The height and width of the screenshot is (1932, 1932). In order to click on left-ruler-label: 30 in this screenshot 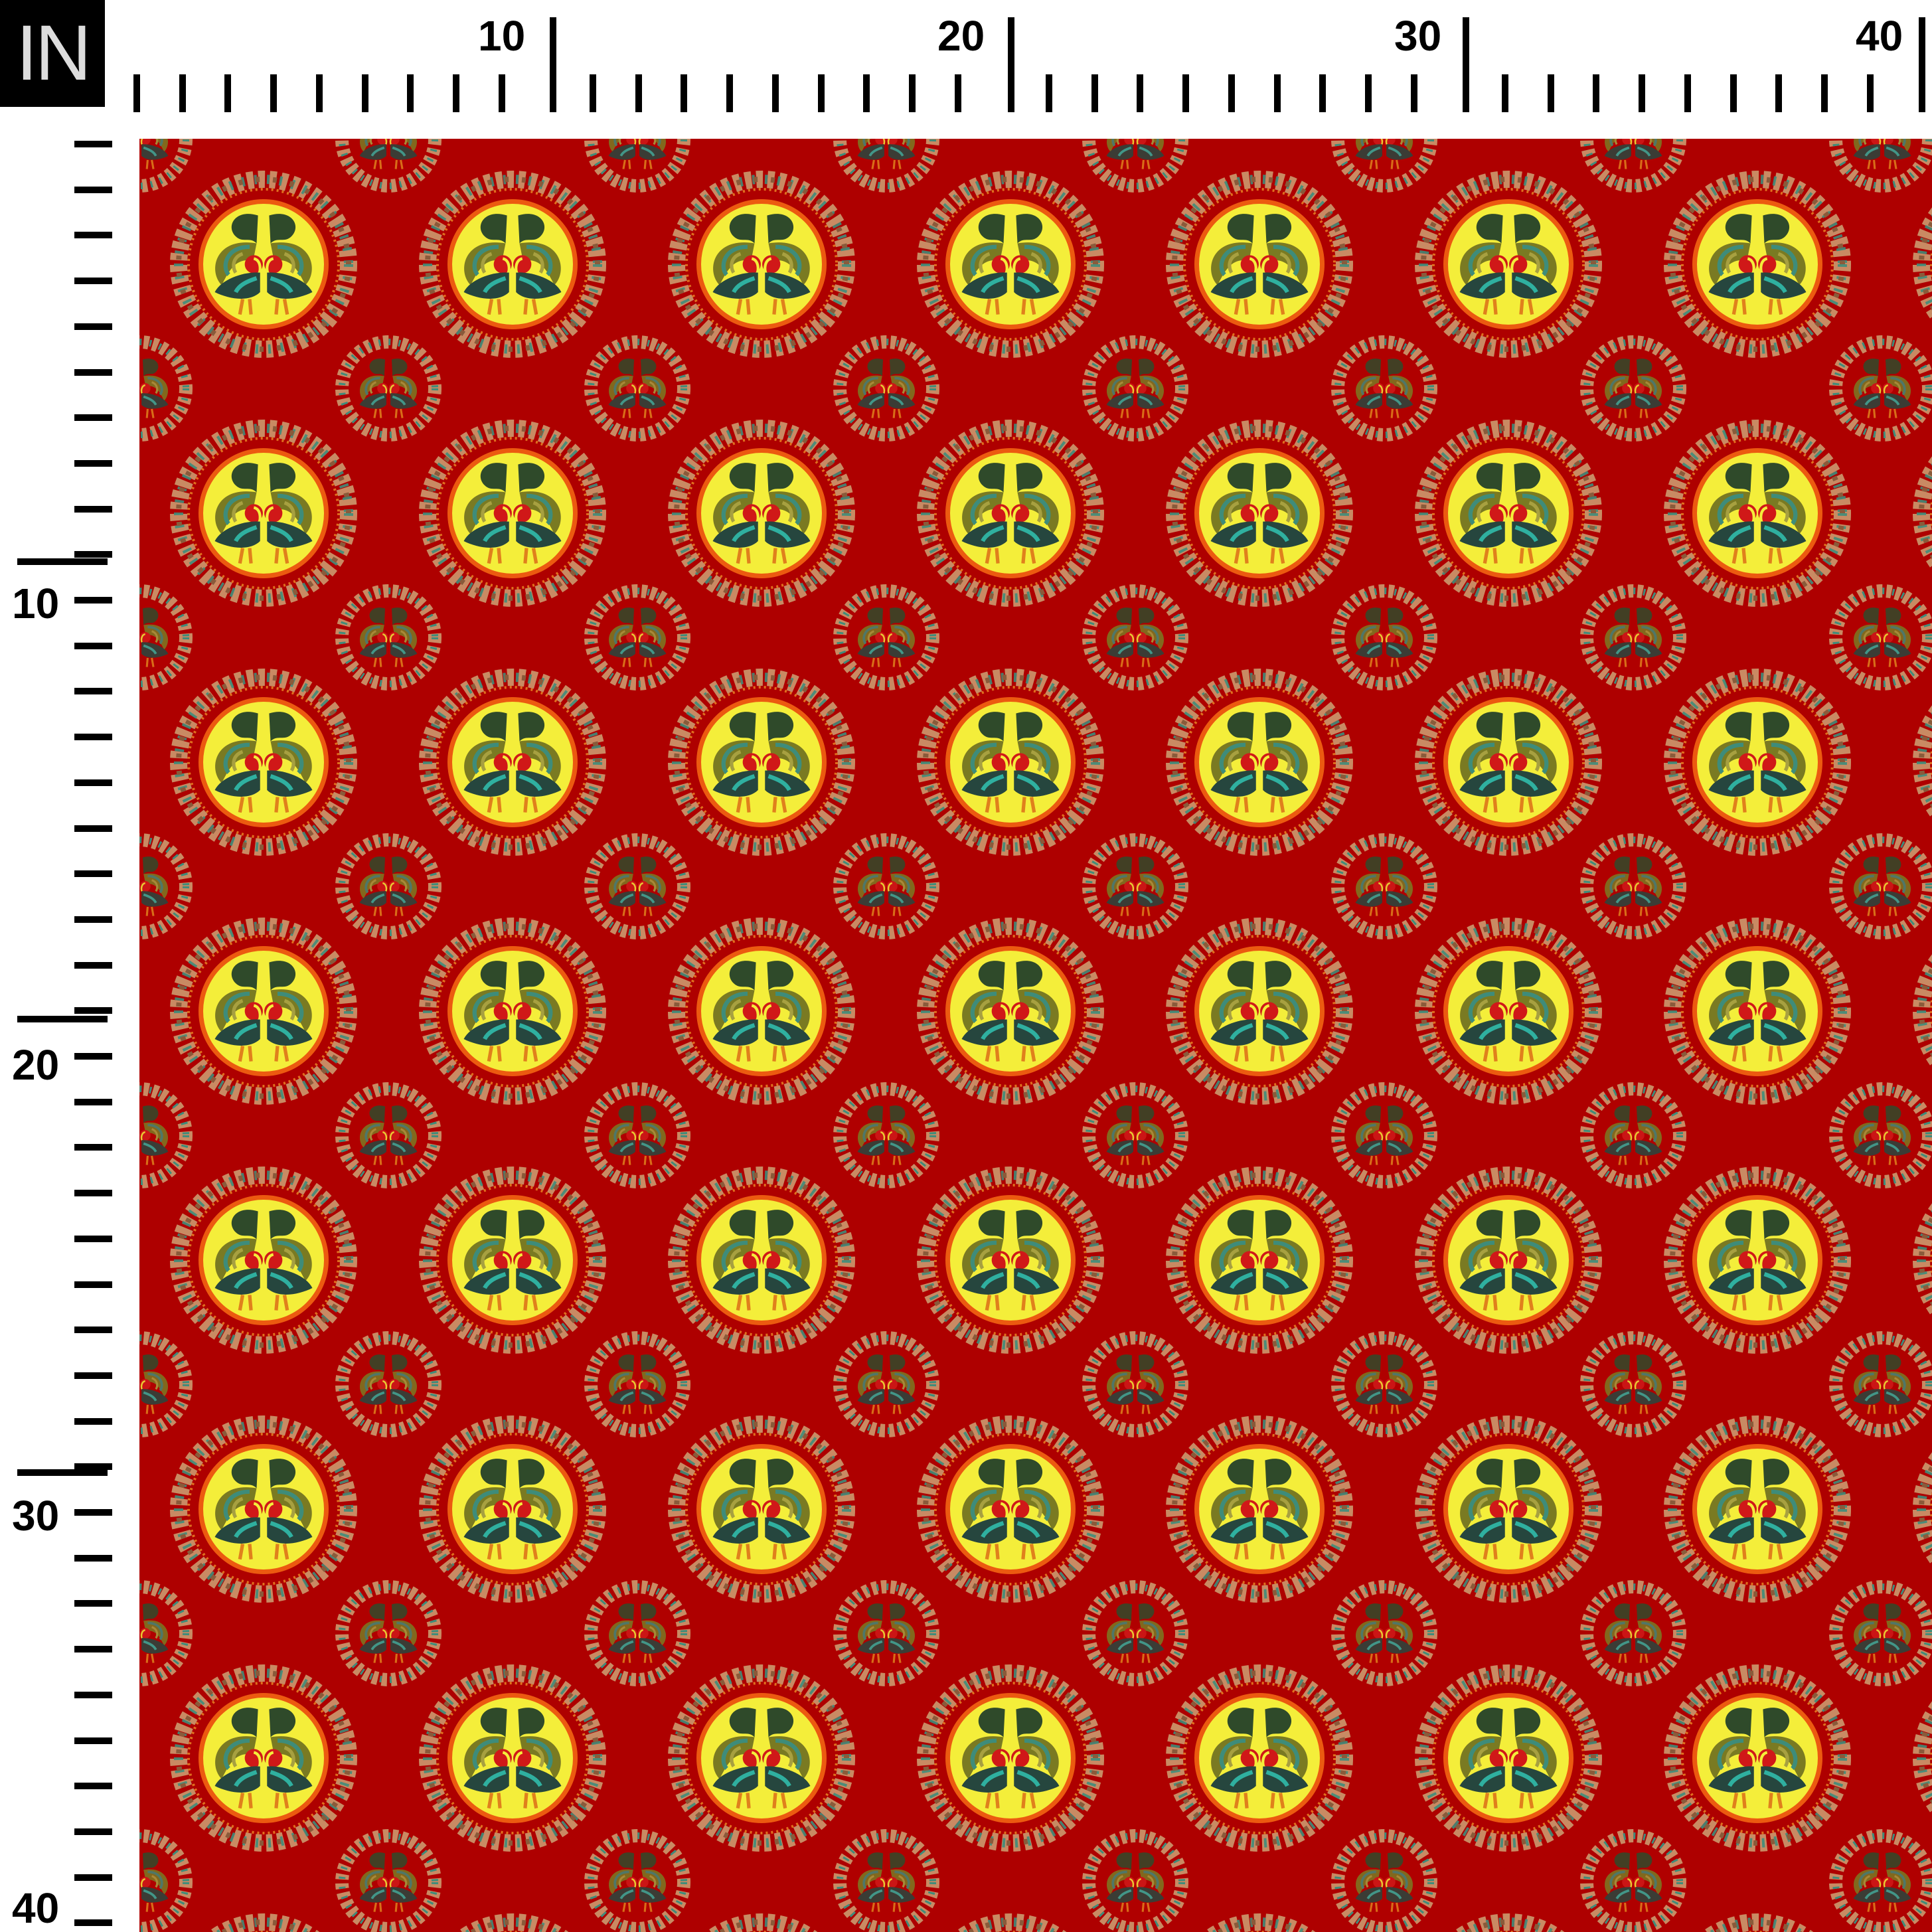, I will do `click(36, 1516)`.